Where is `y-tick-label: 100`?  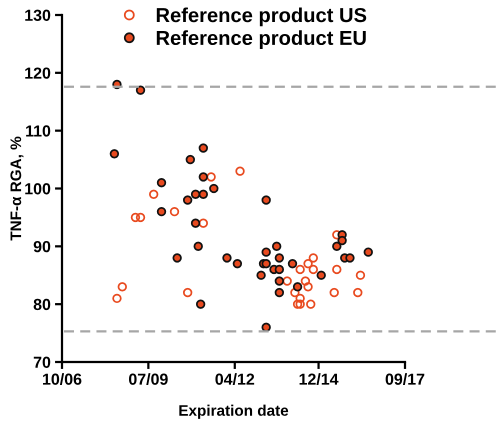 y-tick-label: 100 is located at coordinates (37, 188).